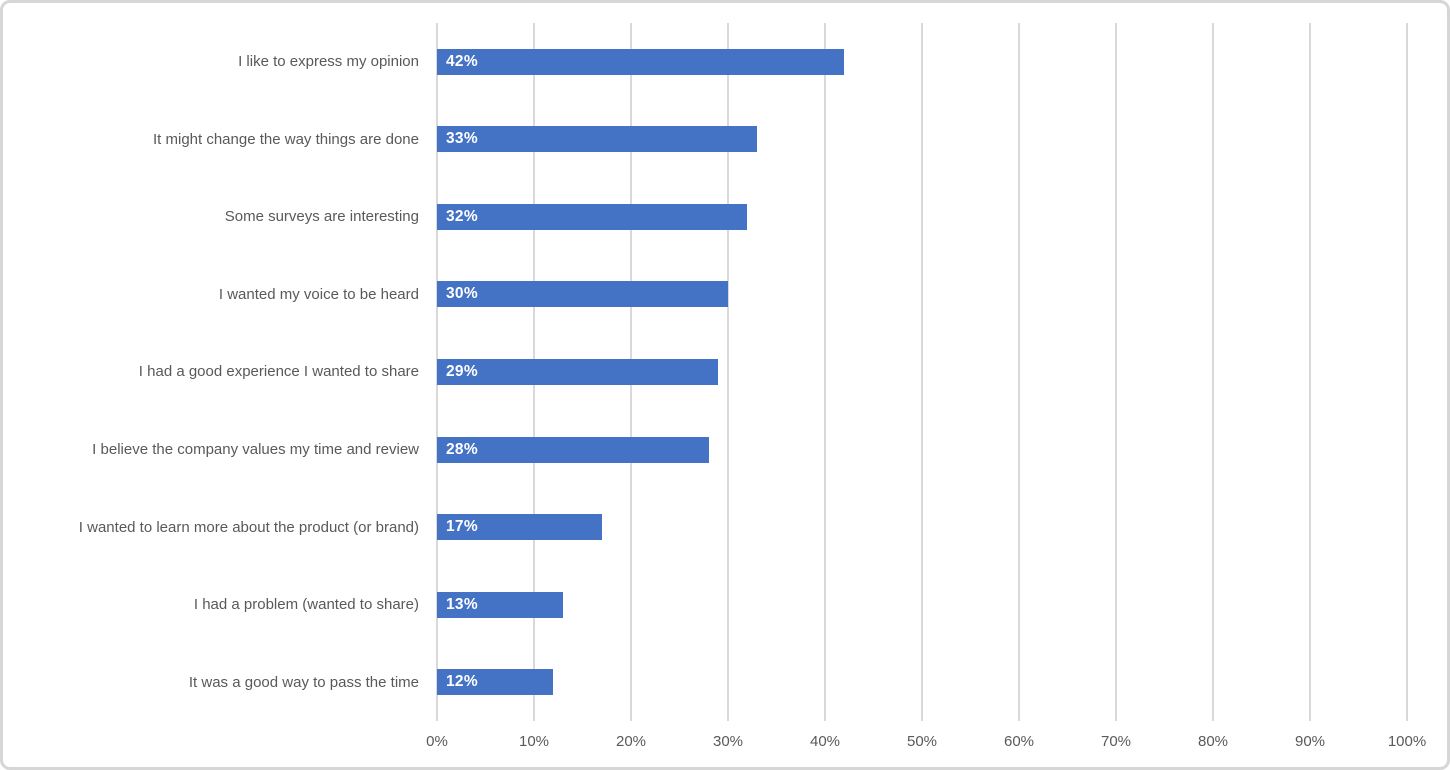 The image size is (1450, 770). I want to click on bar-row: 13%, so click(922, 605).